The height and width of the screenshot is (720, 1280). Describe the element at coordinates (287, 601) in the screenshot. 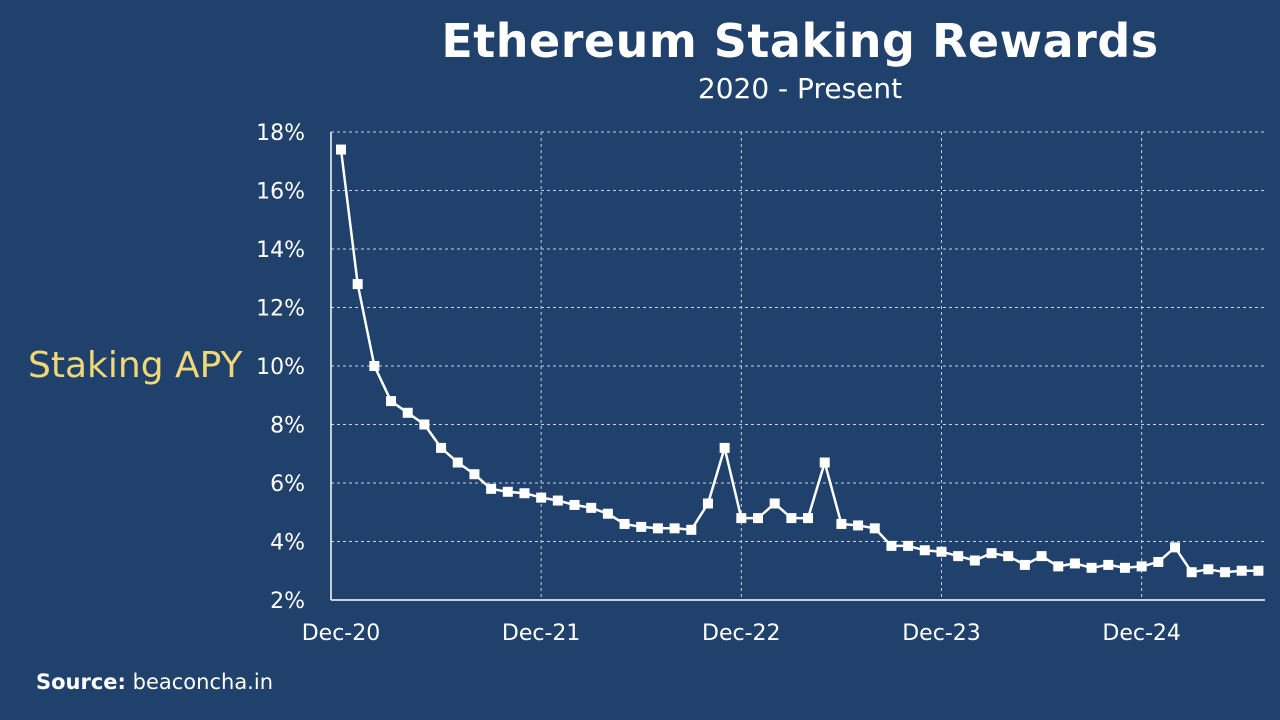

I see `y-tick-label: 2%` at that location.